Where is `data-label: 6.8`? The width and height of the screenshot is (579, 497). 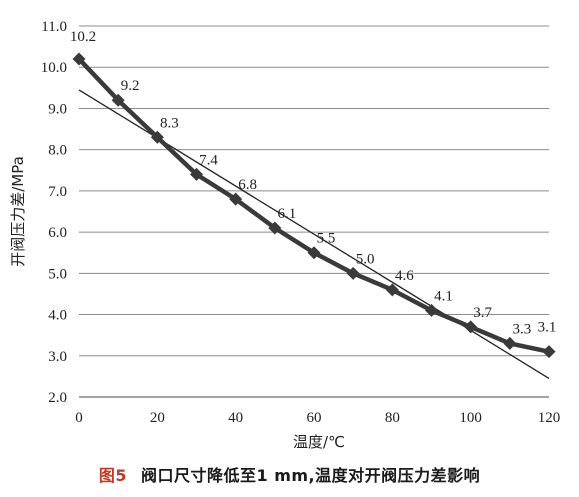
data-label: 6.8 is located at coordinates (247, 185).